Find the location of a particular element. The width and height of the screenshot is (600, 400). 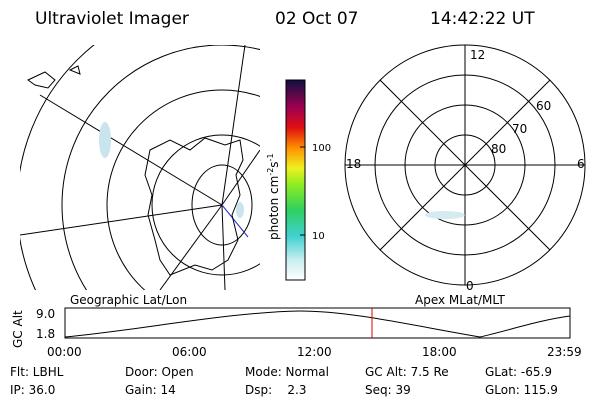

map-caption: Geographic Lat/Lon is located at coordinates (128, 300).